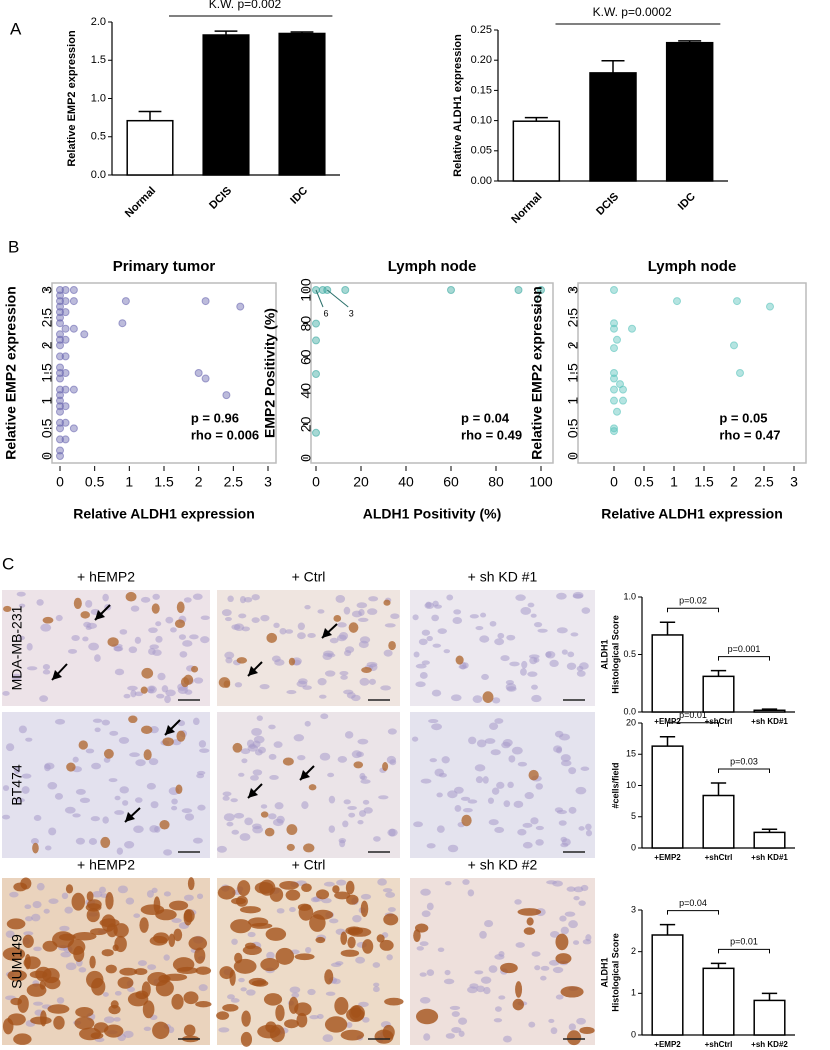 This screenshot has height=1050, width=830. I want to click on error-bar, so click(536, 119).